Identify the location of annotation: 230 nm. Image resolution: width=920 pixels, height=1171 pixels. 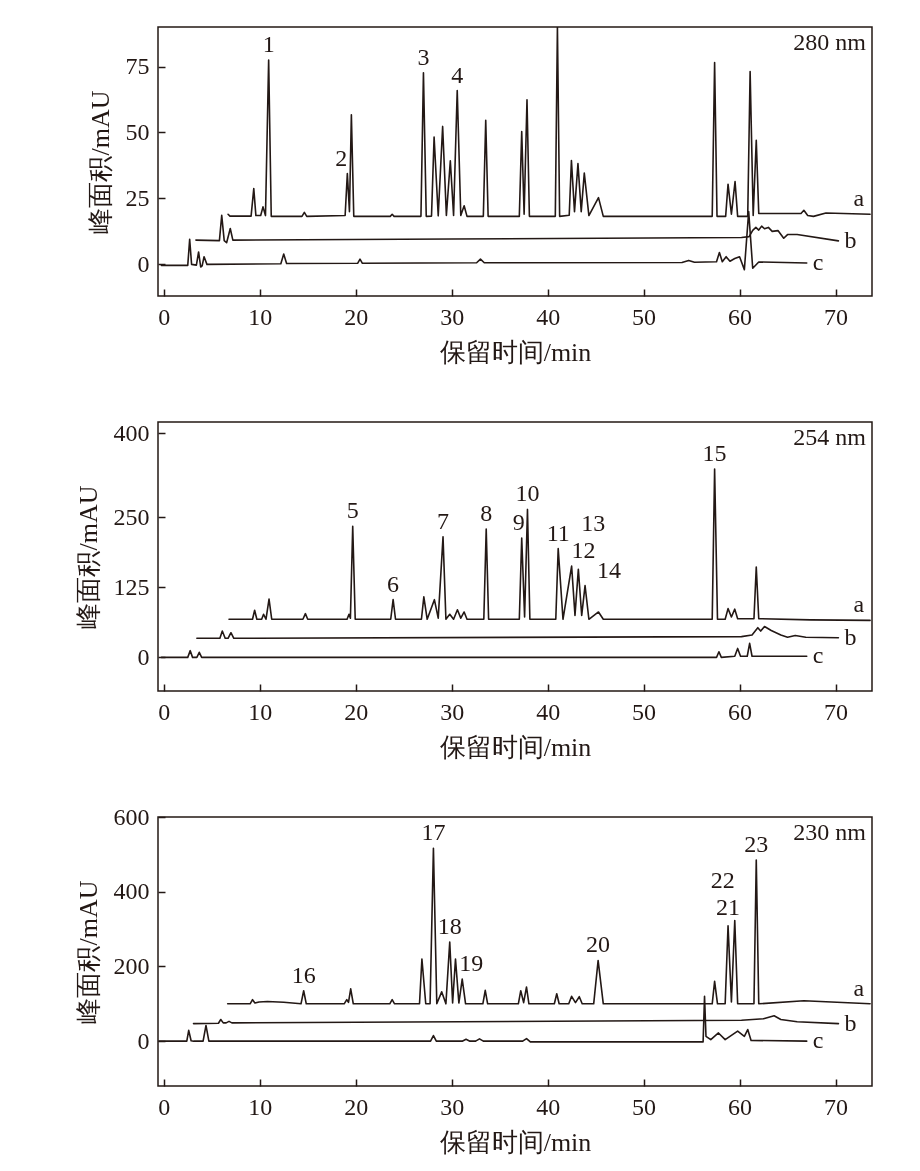
(830, 832).